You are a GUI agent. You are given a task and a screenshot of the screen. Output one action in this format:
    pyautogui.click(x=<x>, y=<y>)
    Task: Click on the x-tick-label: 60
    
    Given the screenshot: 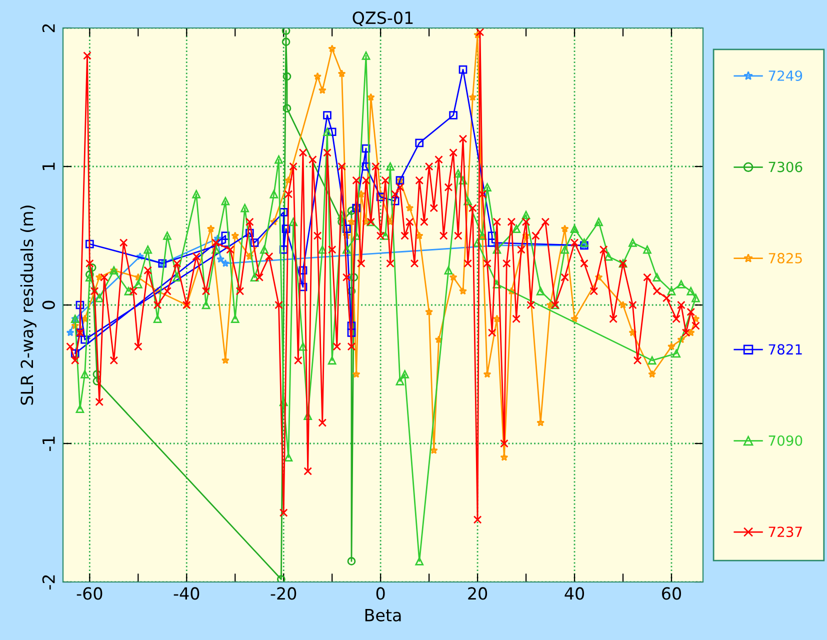 What is the action you would take?
    pyautogui.click(x=671, y=593)
    